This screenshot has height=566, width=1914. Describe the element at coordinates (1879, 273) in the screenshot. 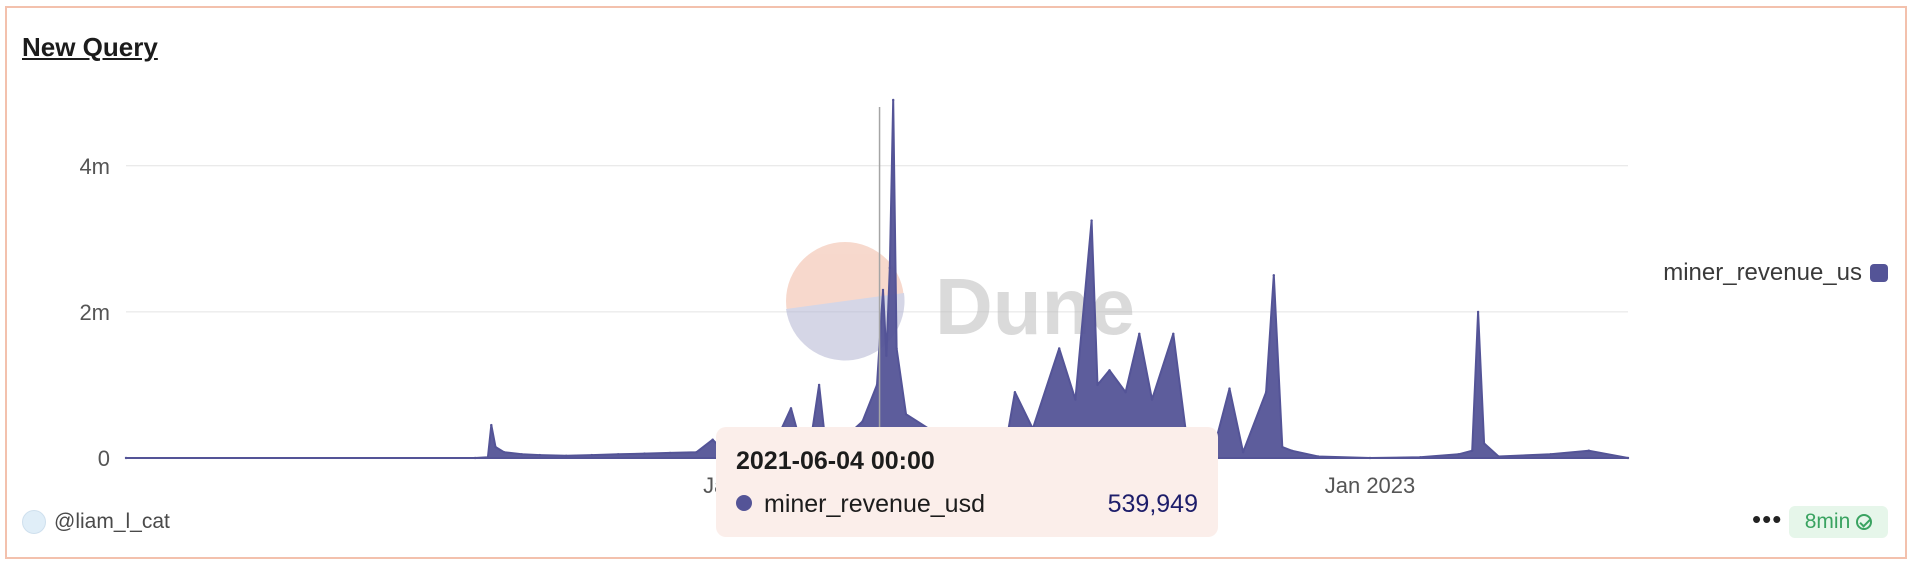

I see `legend-swatch` at that location.